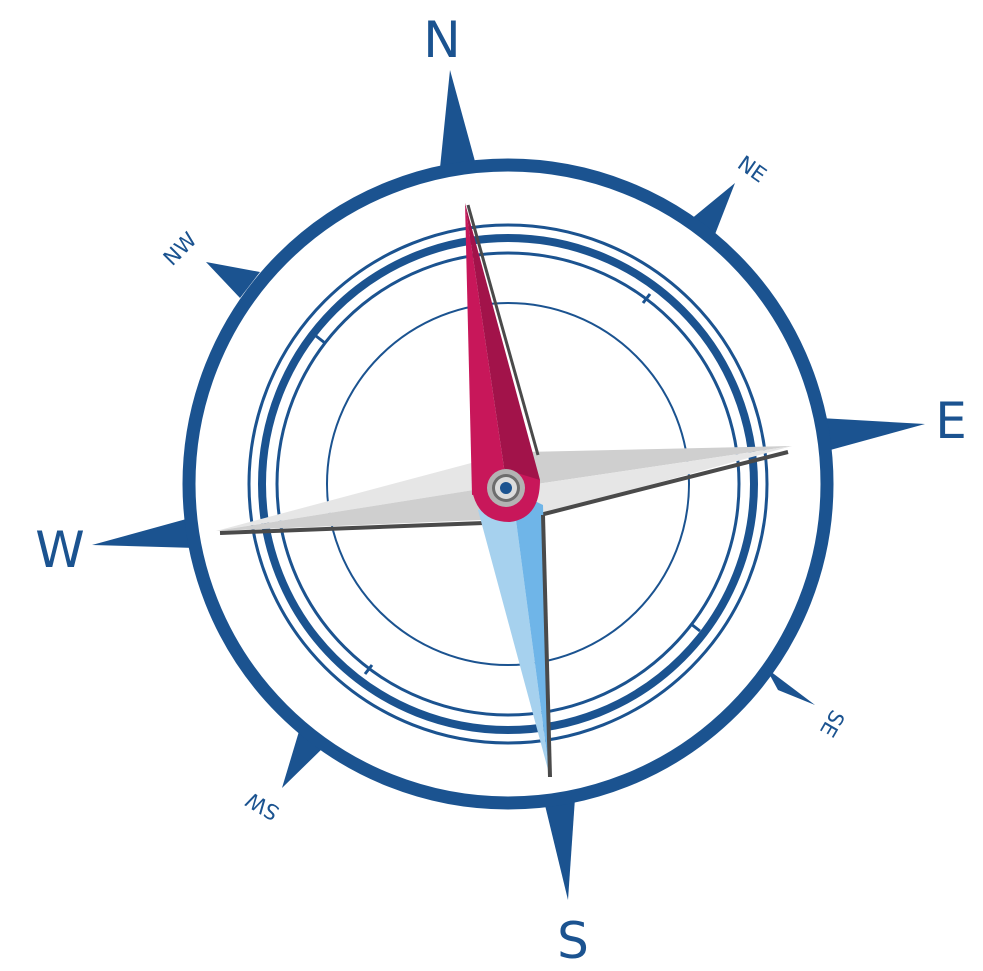  Describe the element at coordinates (872, 435) in the screenshot. I see `east-pointer` at that location.